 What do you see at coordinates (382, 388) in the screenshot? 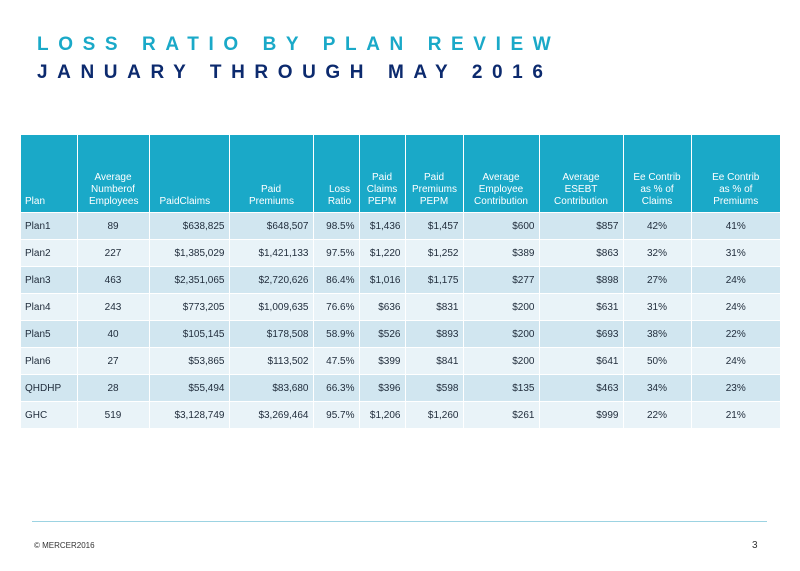
I see `cell-paid-claims-pepm: $396` at bounding box center [382, 388].